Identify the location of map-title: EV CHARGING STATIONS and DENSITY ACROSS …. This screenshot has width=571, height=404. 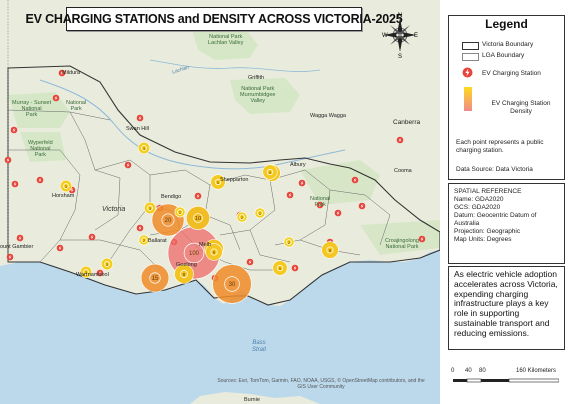
(214, 19).